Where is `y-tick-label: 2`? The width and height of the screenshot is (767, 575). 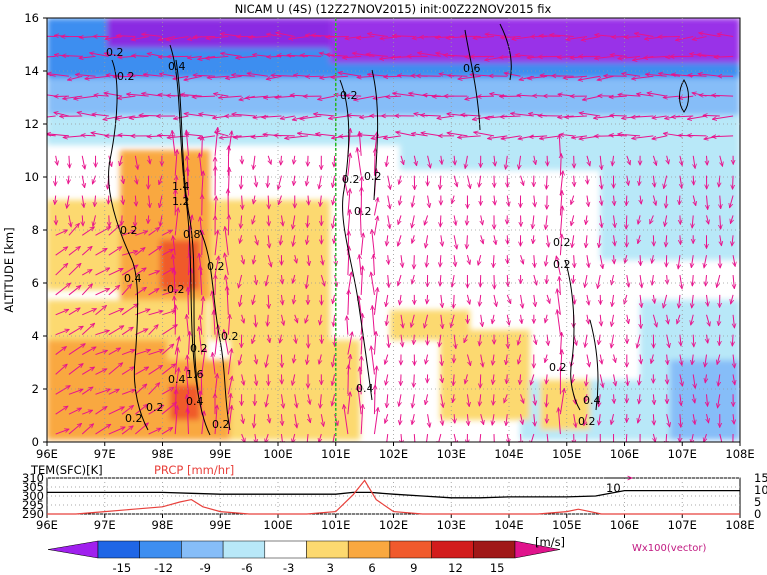
y-tick-label: 2 is located at coordinates (35, 389).